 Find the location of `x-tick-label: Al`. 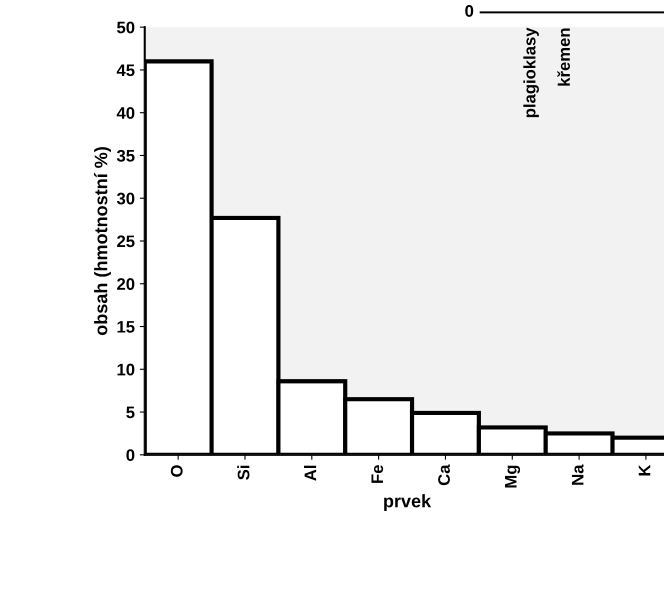

x-tick-label: Al is located at coordinates (310, 473).